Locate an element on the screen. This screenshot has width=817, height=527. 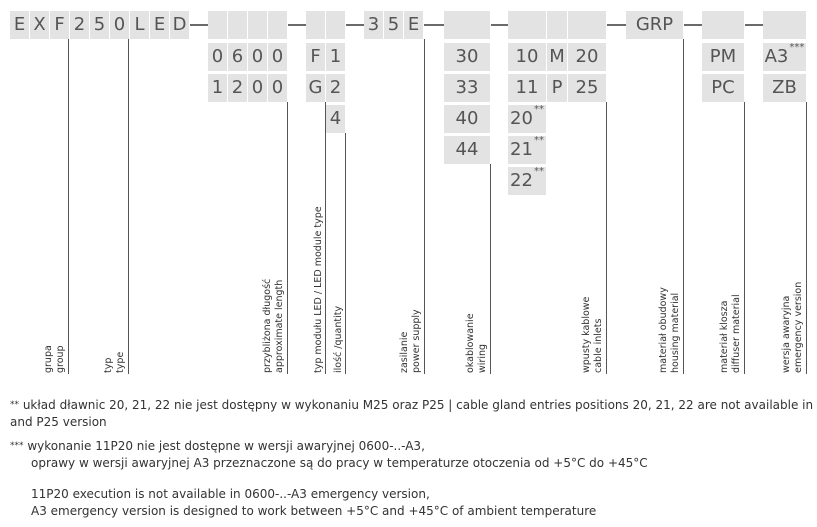
label-power: zasilanie power supply is located at coordinates (410, 341).